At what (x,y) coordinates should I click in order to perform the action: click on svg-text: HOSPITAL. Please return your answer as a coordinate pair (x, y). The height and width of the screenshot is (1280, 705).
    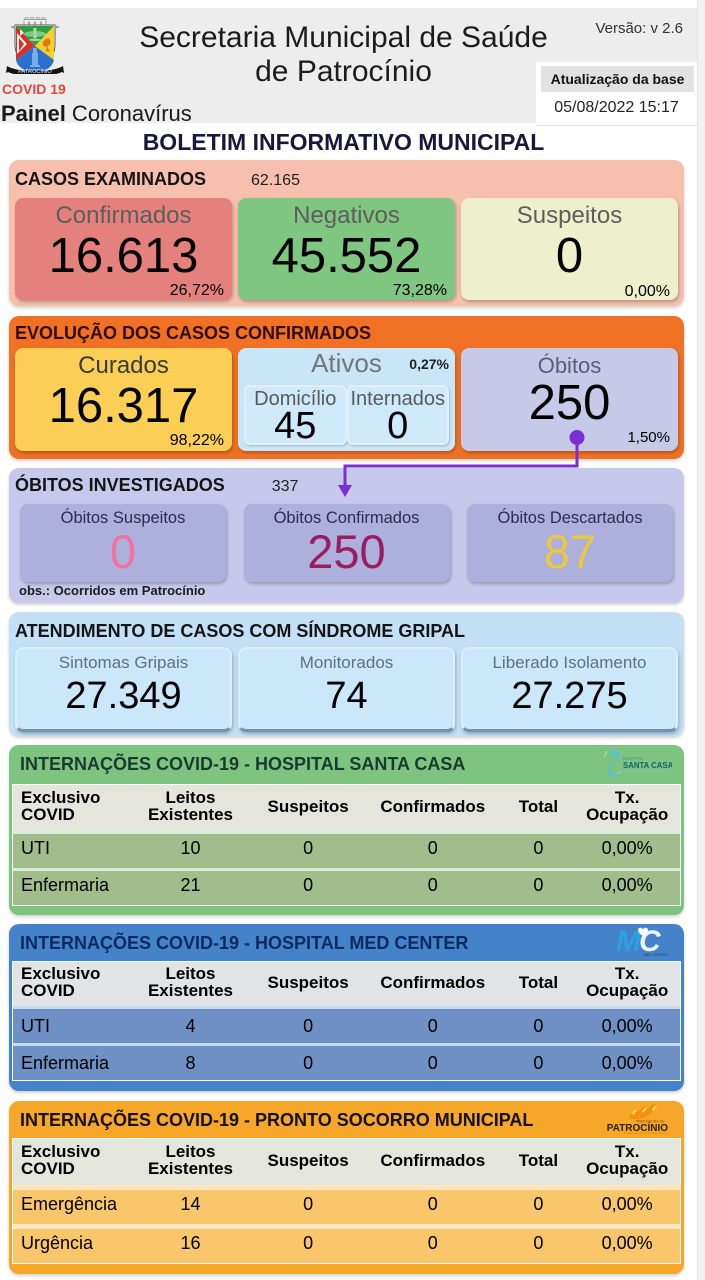
    Looking at the image, I should click on (633, 758).